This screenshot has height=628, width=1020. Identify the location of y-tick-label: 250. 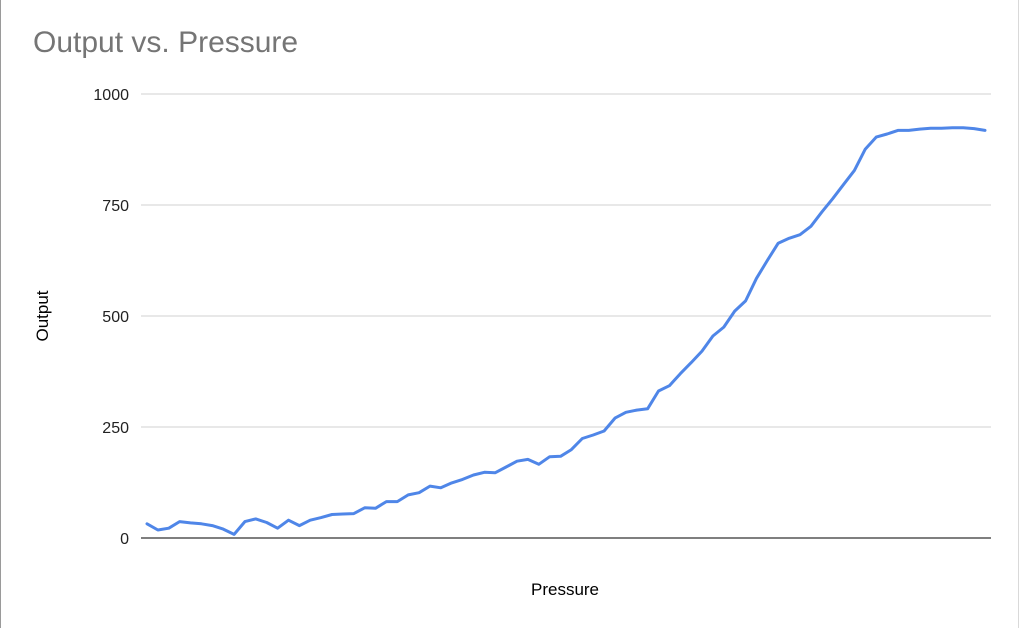
(115, 428).